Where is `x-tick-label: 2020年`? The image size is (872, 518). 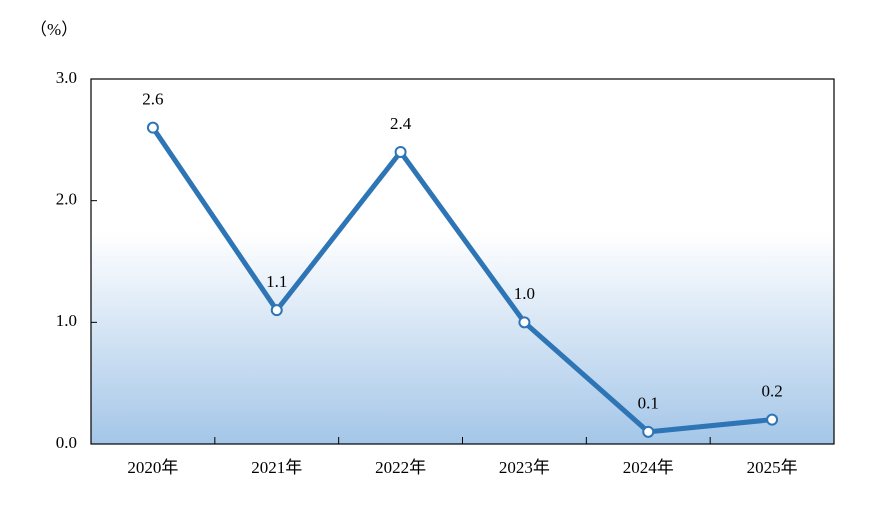 x-tick-label: 2020年 is located at coordinates (152, 467).